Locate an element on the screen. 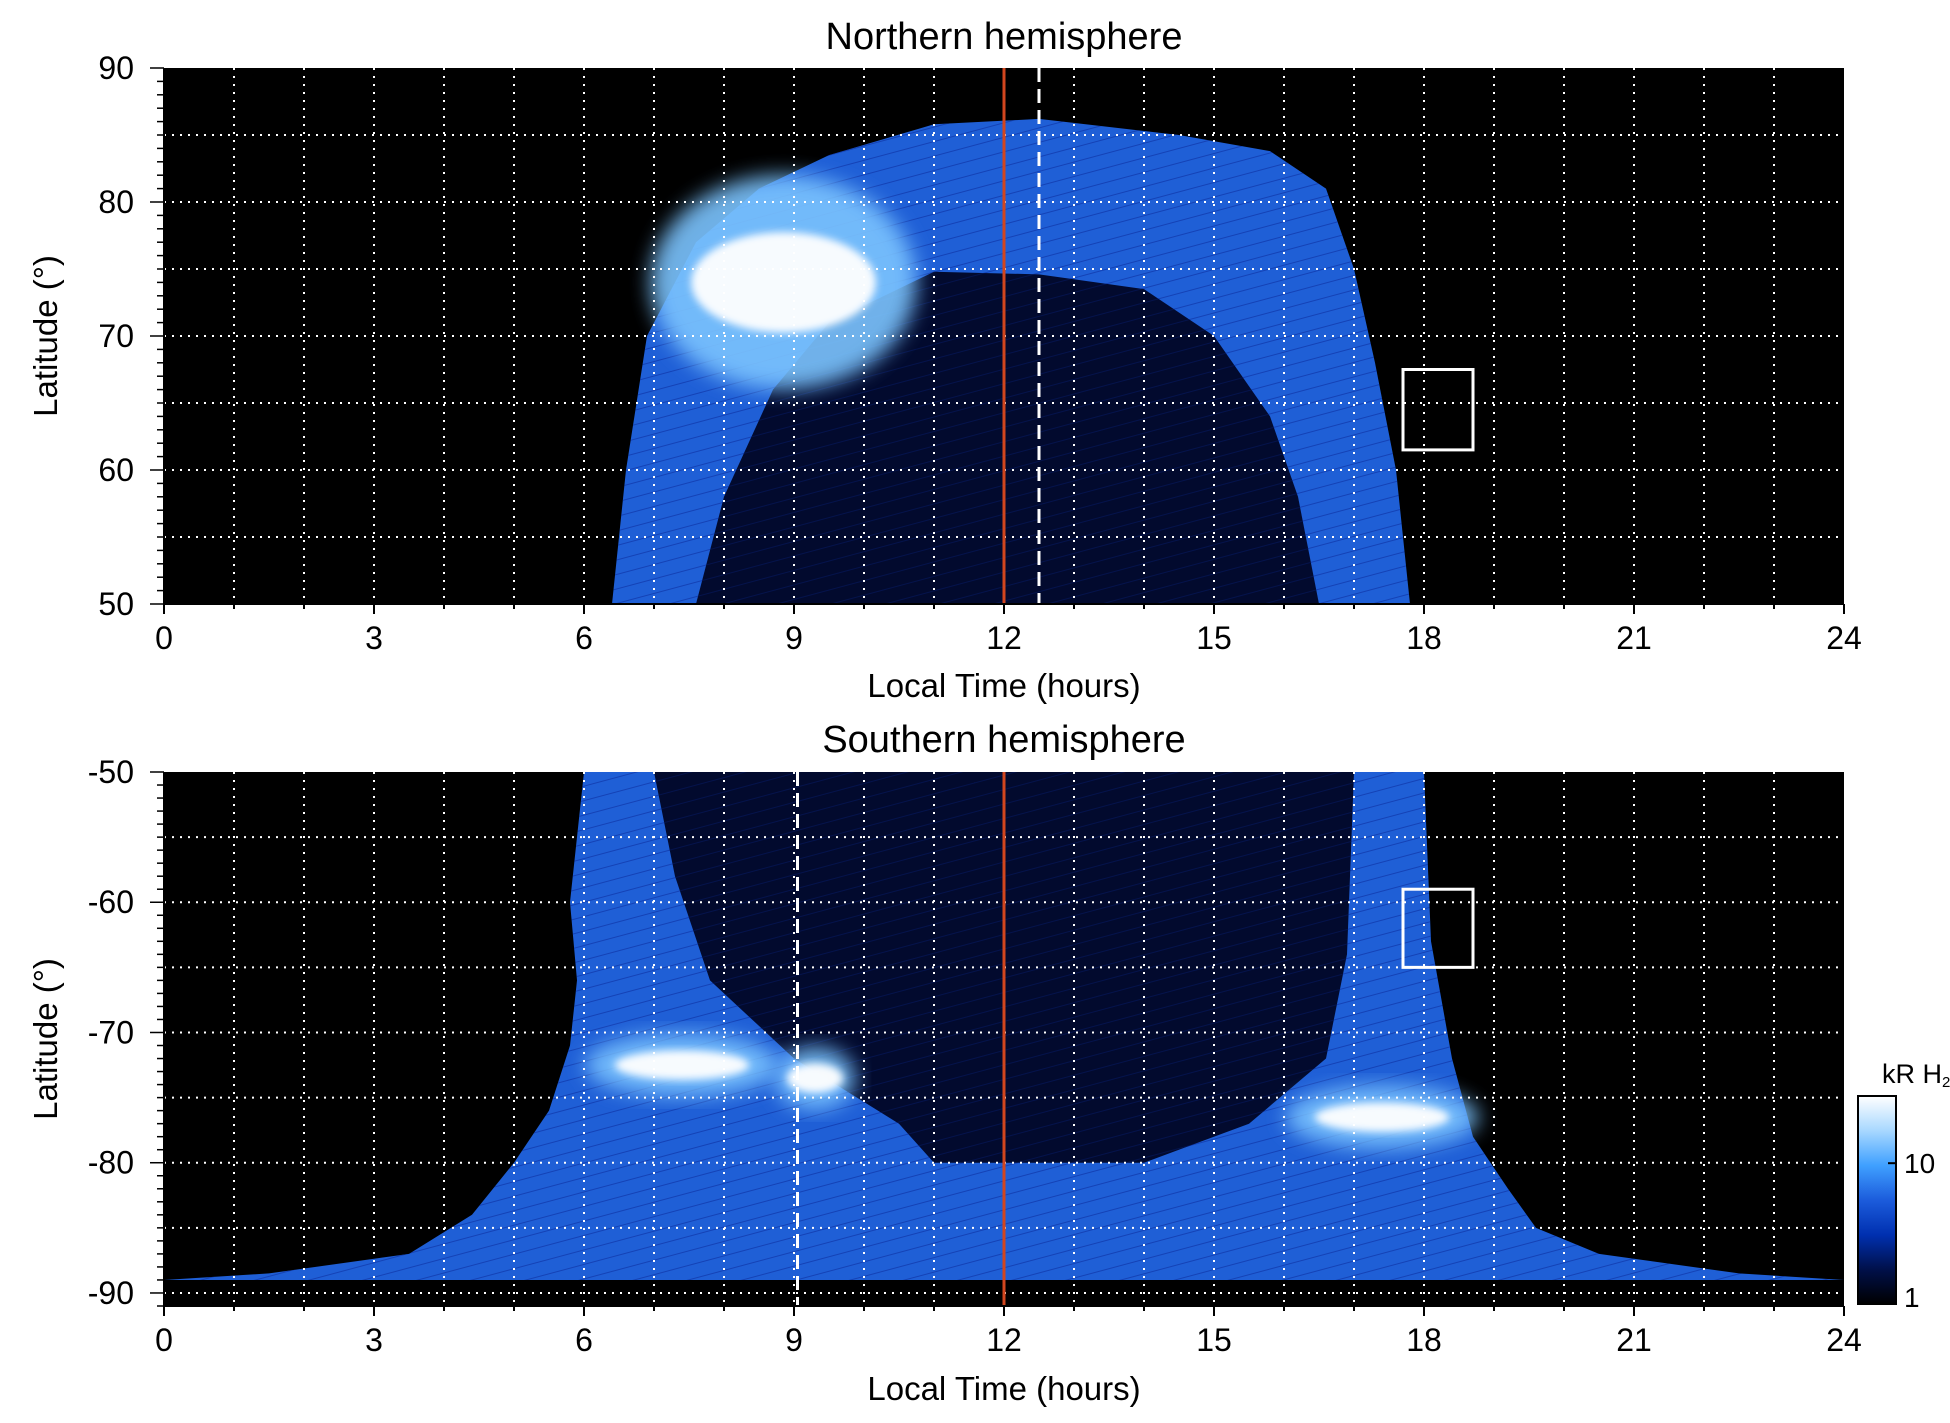  y-tick-label: 90 is located at coordinates (116, 68).